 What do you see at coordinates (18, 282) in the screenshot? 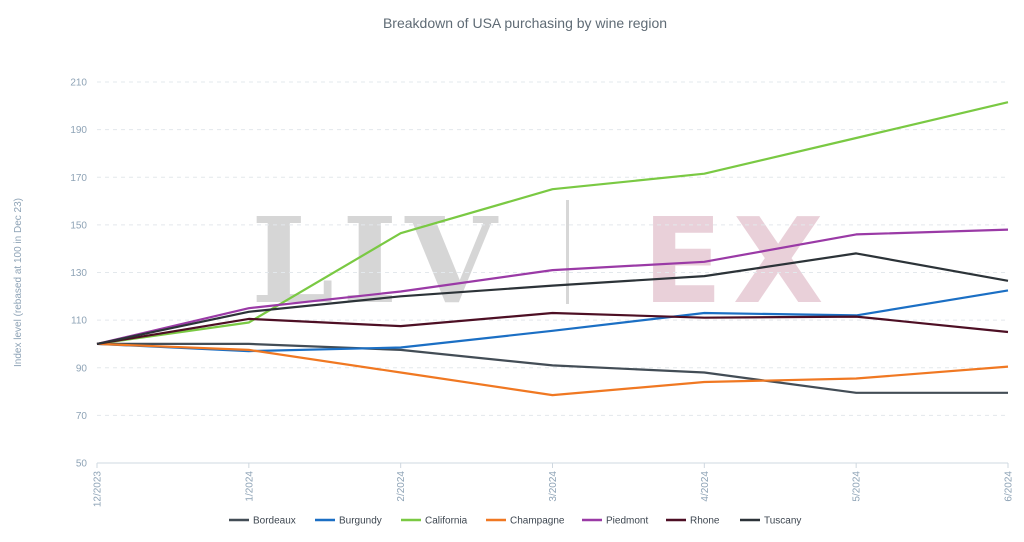
I see `y-axis-label: Index level (rebased at 100 in Dec 23)` at bounding box center [18, 282].